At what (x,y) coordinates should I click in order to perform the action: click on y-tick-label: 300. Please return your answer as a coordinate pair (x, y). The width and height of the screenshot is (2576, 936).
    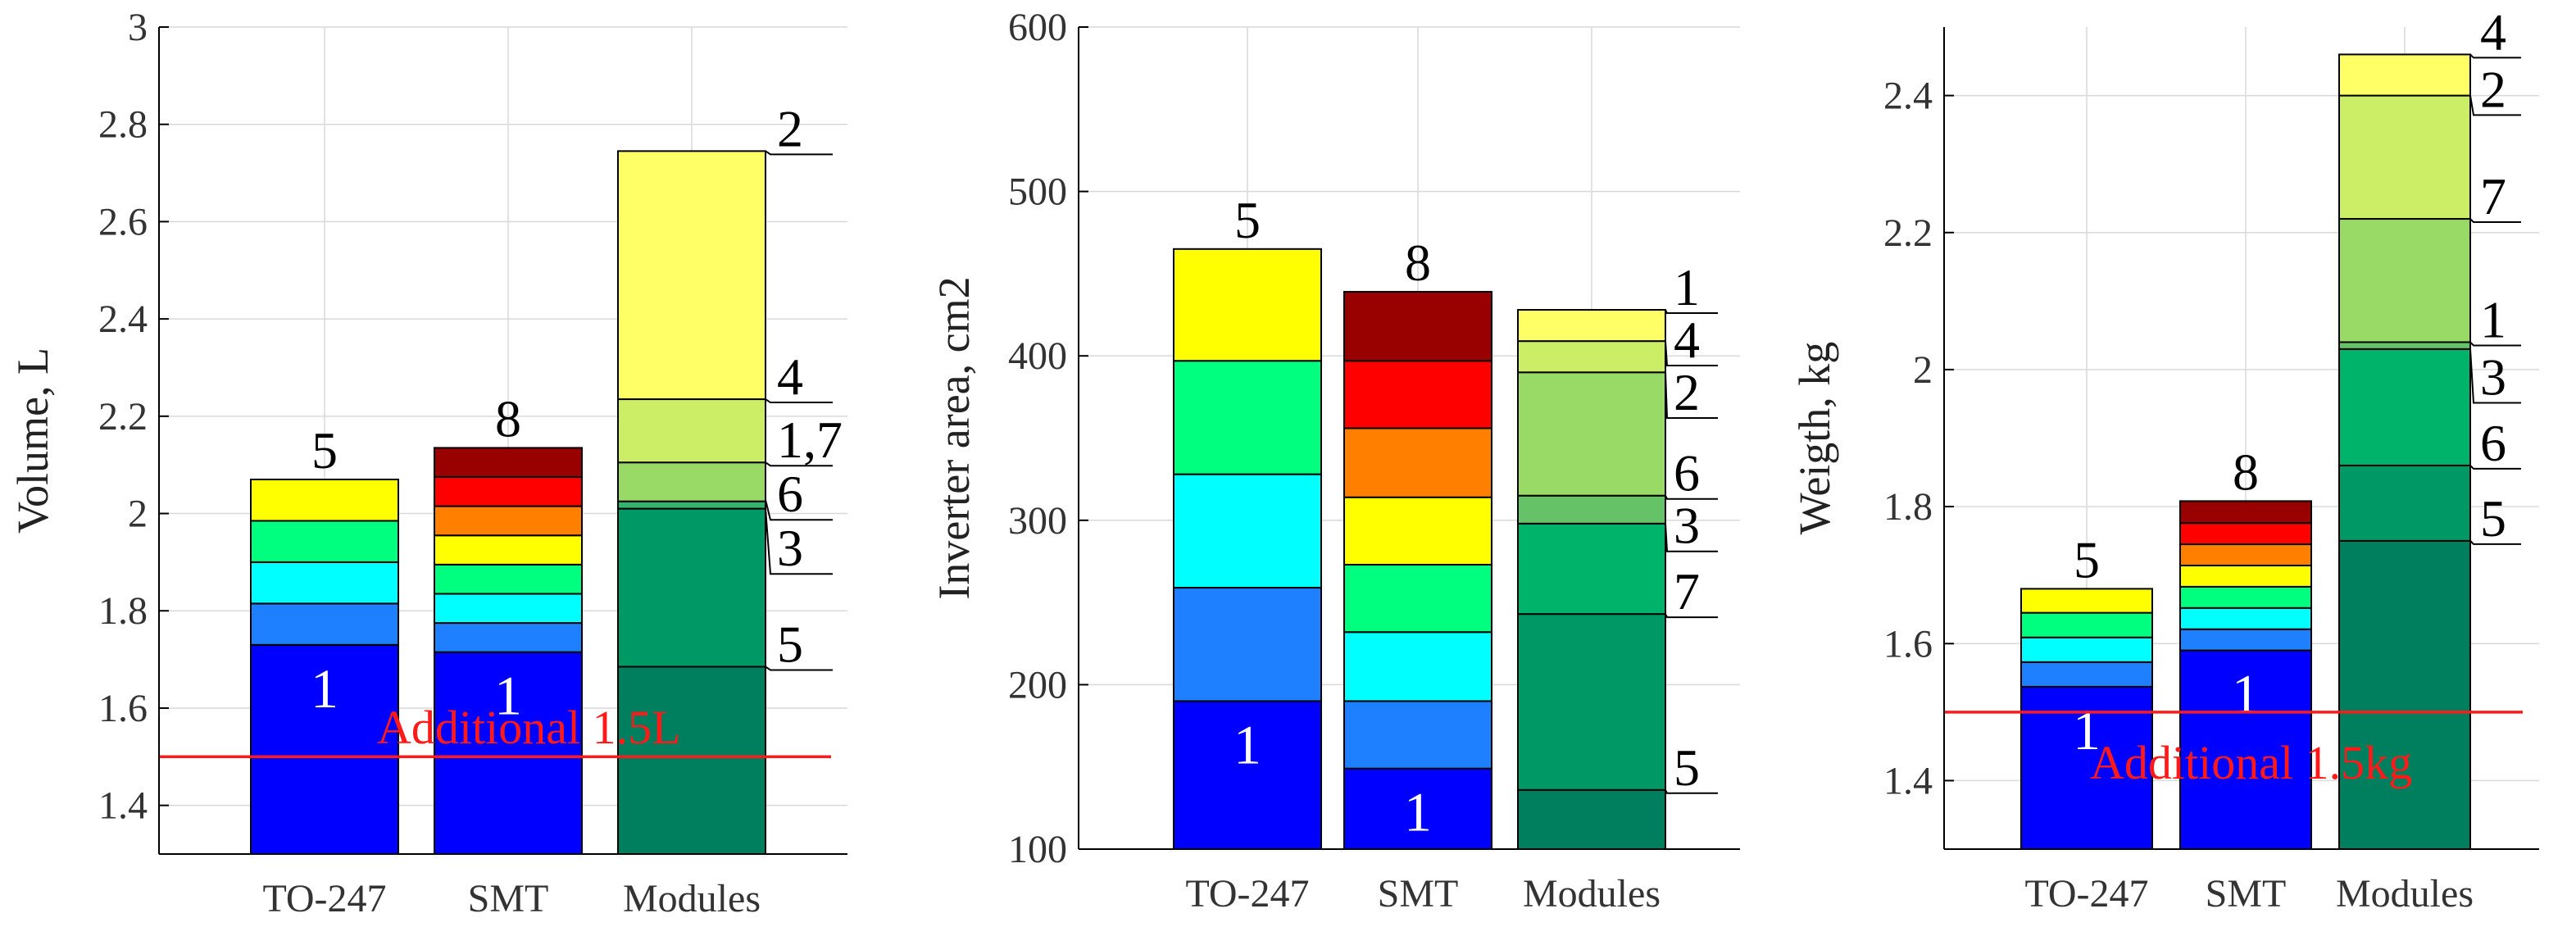
    Looking at the image, I should click on (1037, 521).